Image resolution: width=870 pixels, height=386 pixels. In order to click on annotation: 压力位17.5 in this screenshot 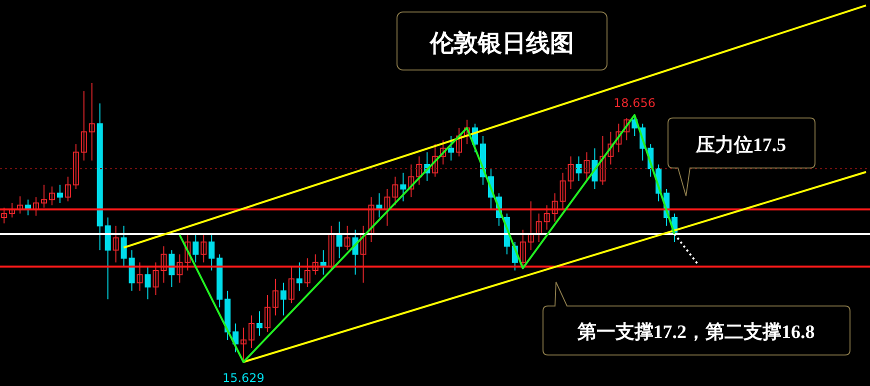, I will do `click(740, 145)`.